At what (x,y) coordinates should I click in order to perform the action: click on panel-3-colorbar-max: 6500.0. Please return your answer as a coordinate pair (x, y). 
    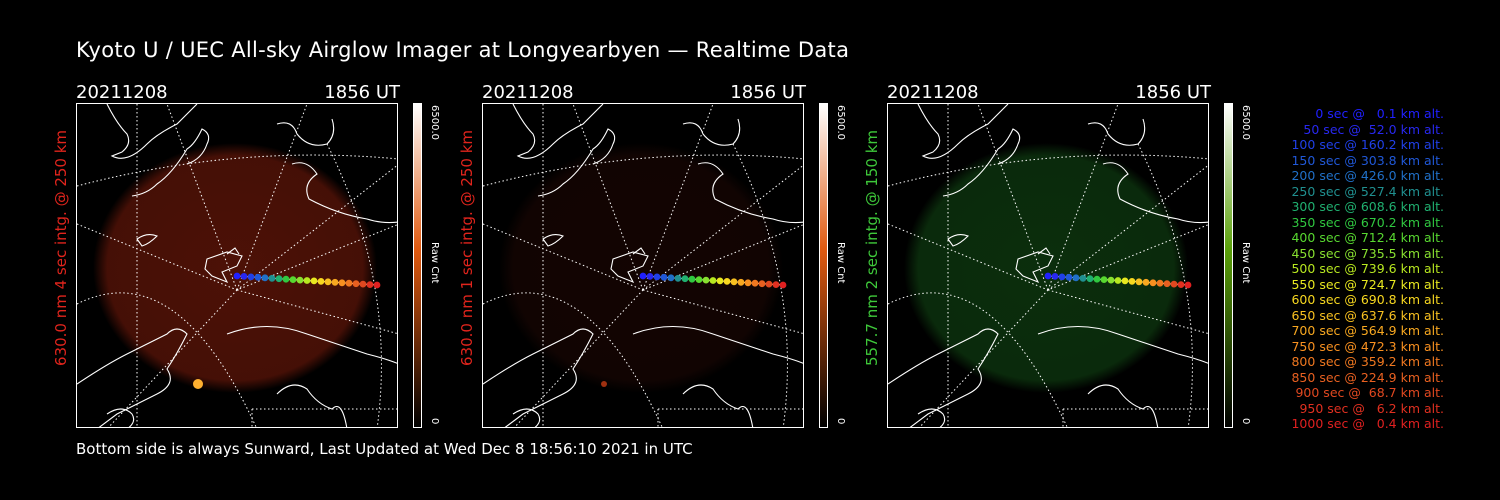
    Looking at the image, I should click on (1245, 122).